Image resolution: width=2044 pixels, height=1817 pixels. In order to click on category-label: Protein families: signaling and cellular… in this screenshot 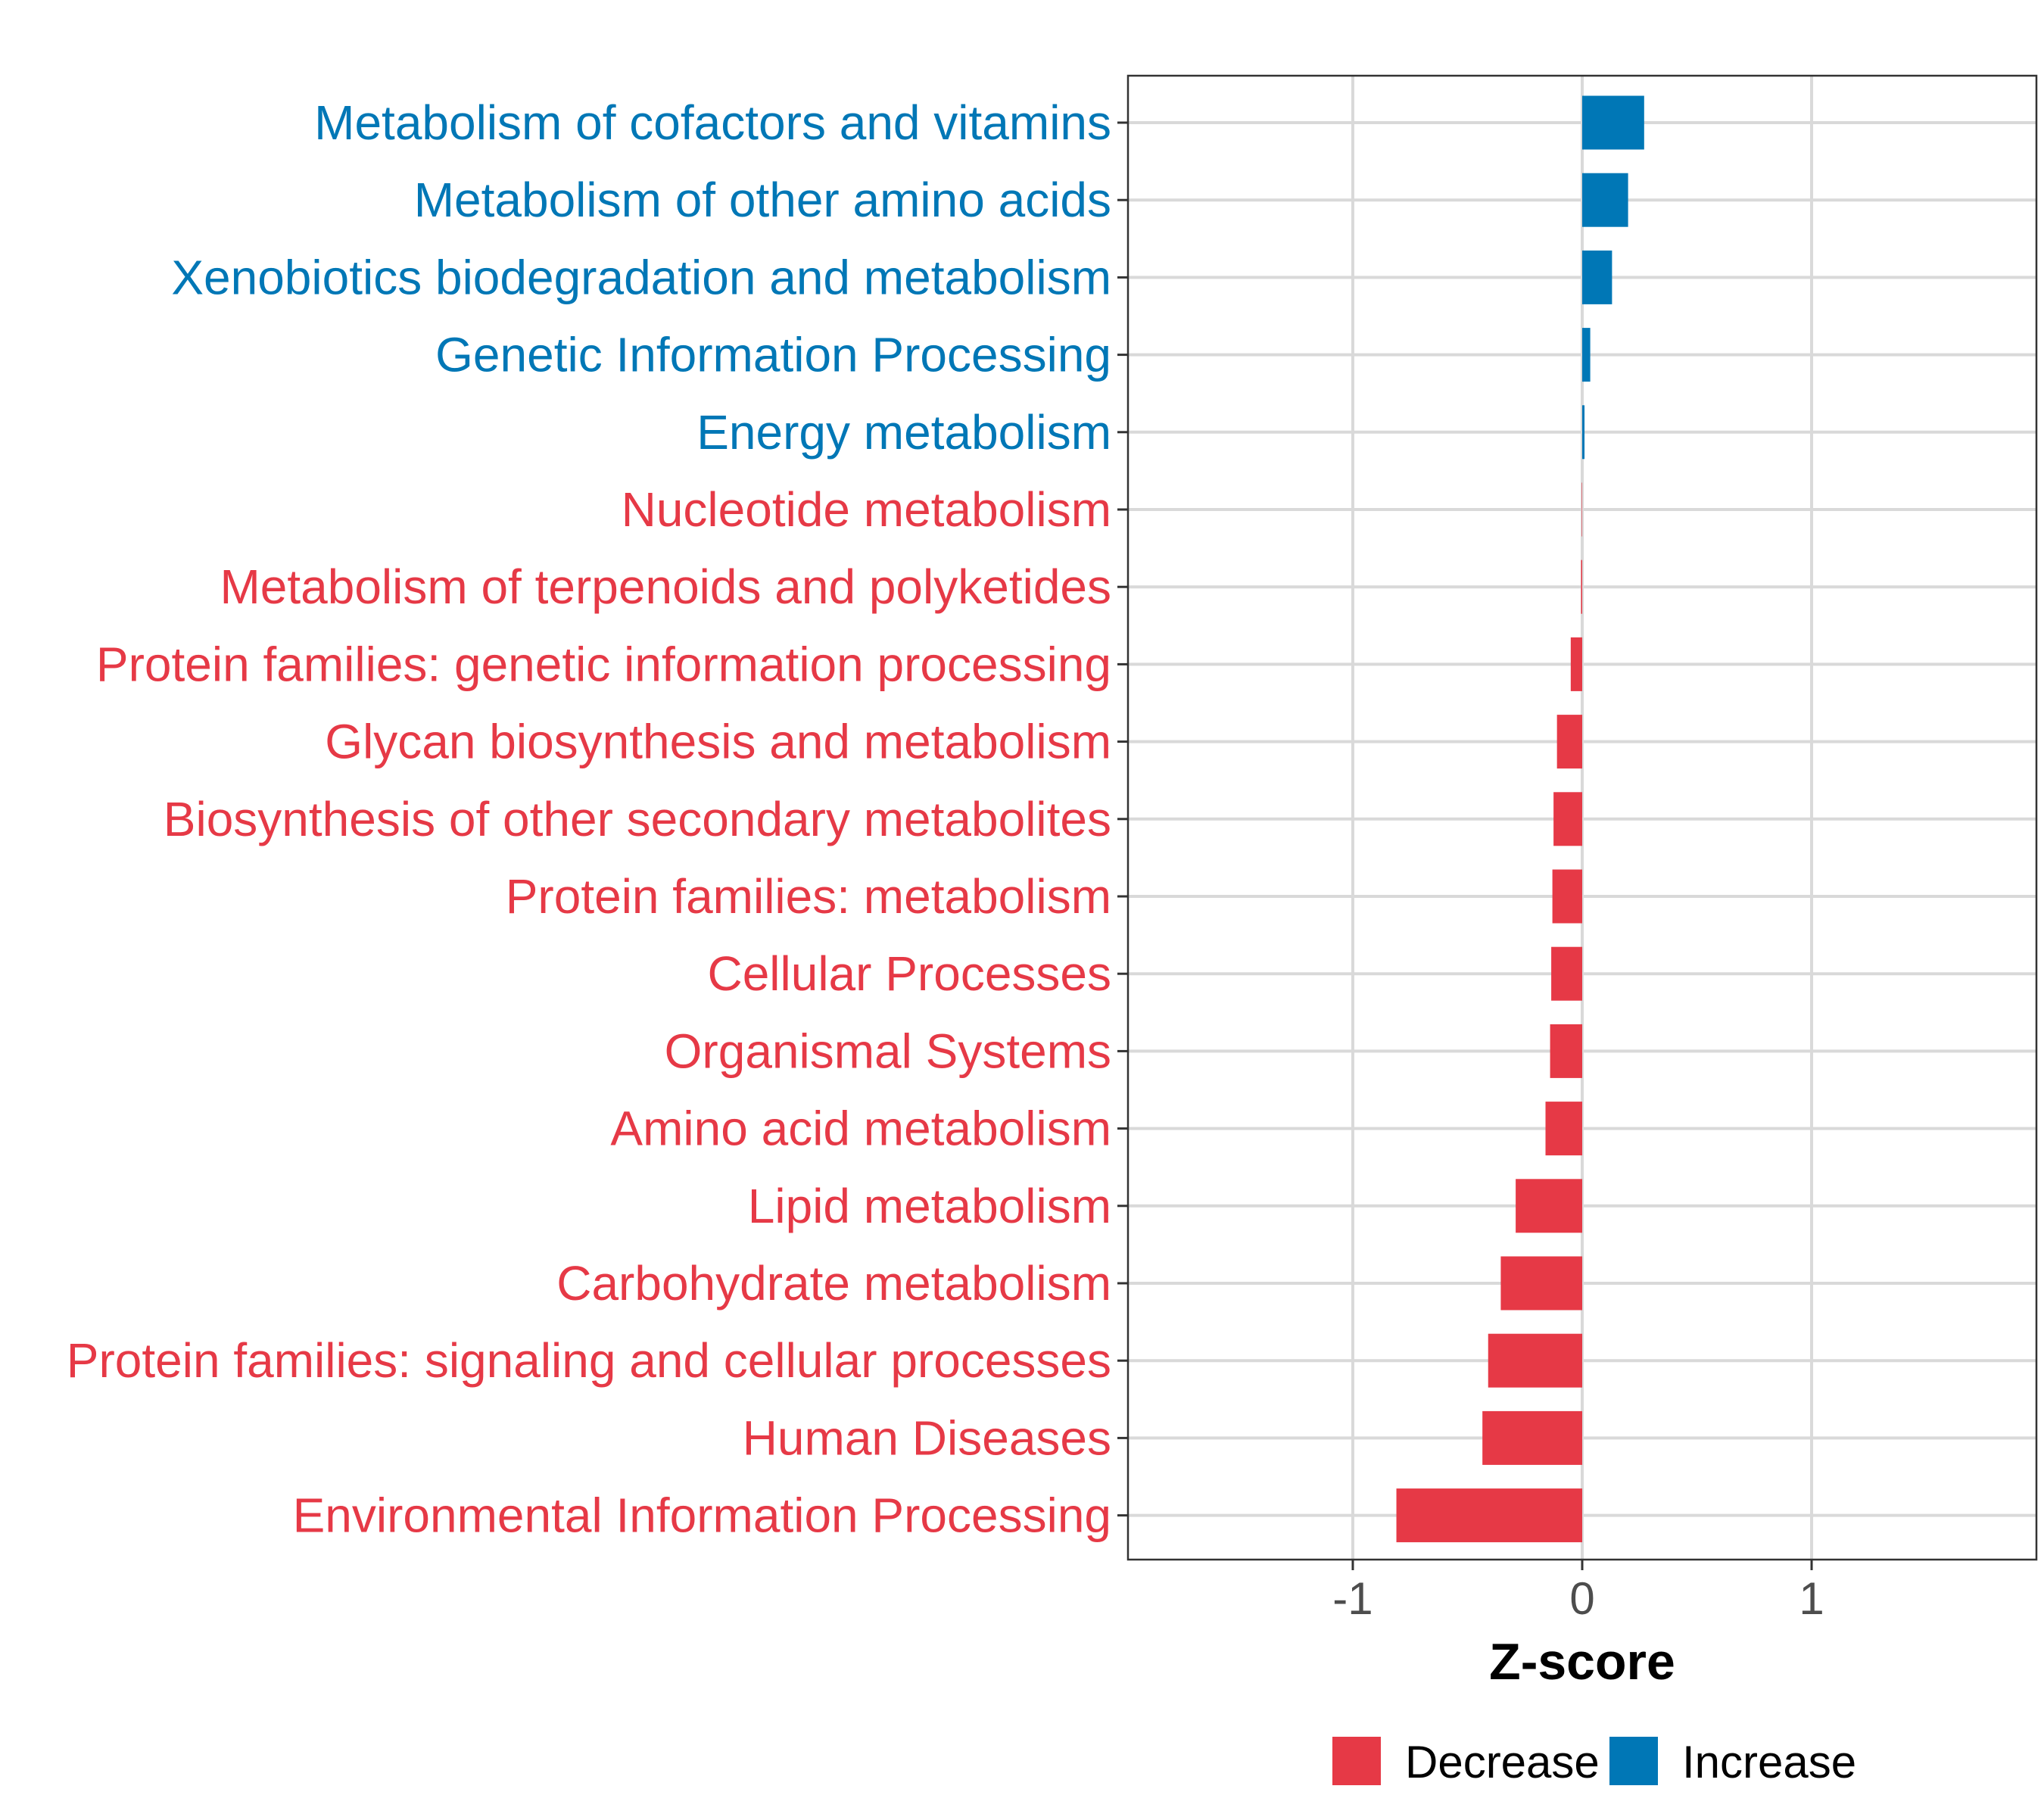, I will do `click(589, 1360)`.